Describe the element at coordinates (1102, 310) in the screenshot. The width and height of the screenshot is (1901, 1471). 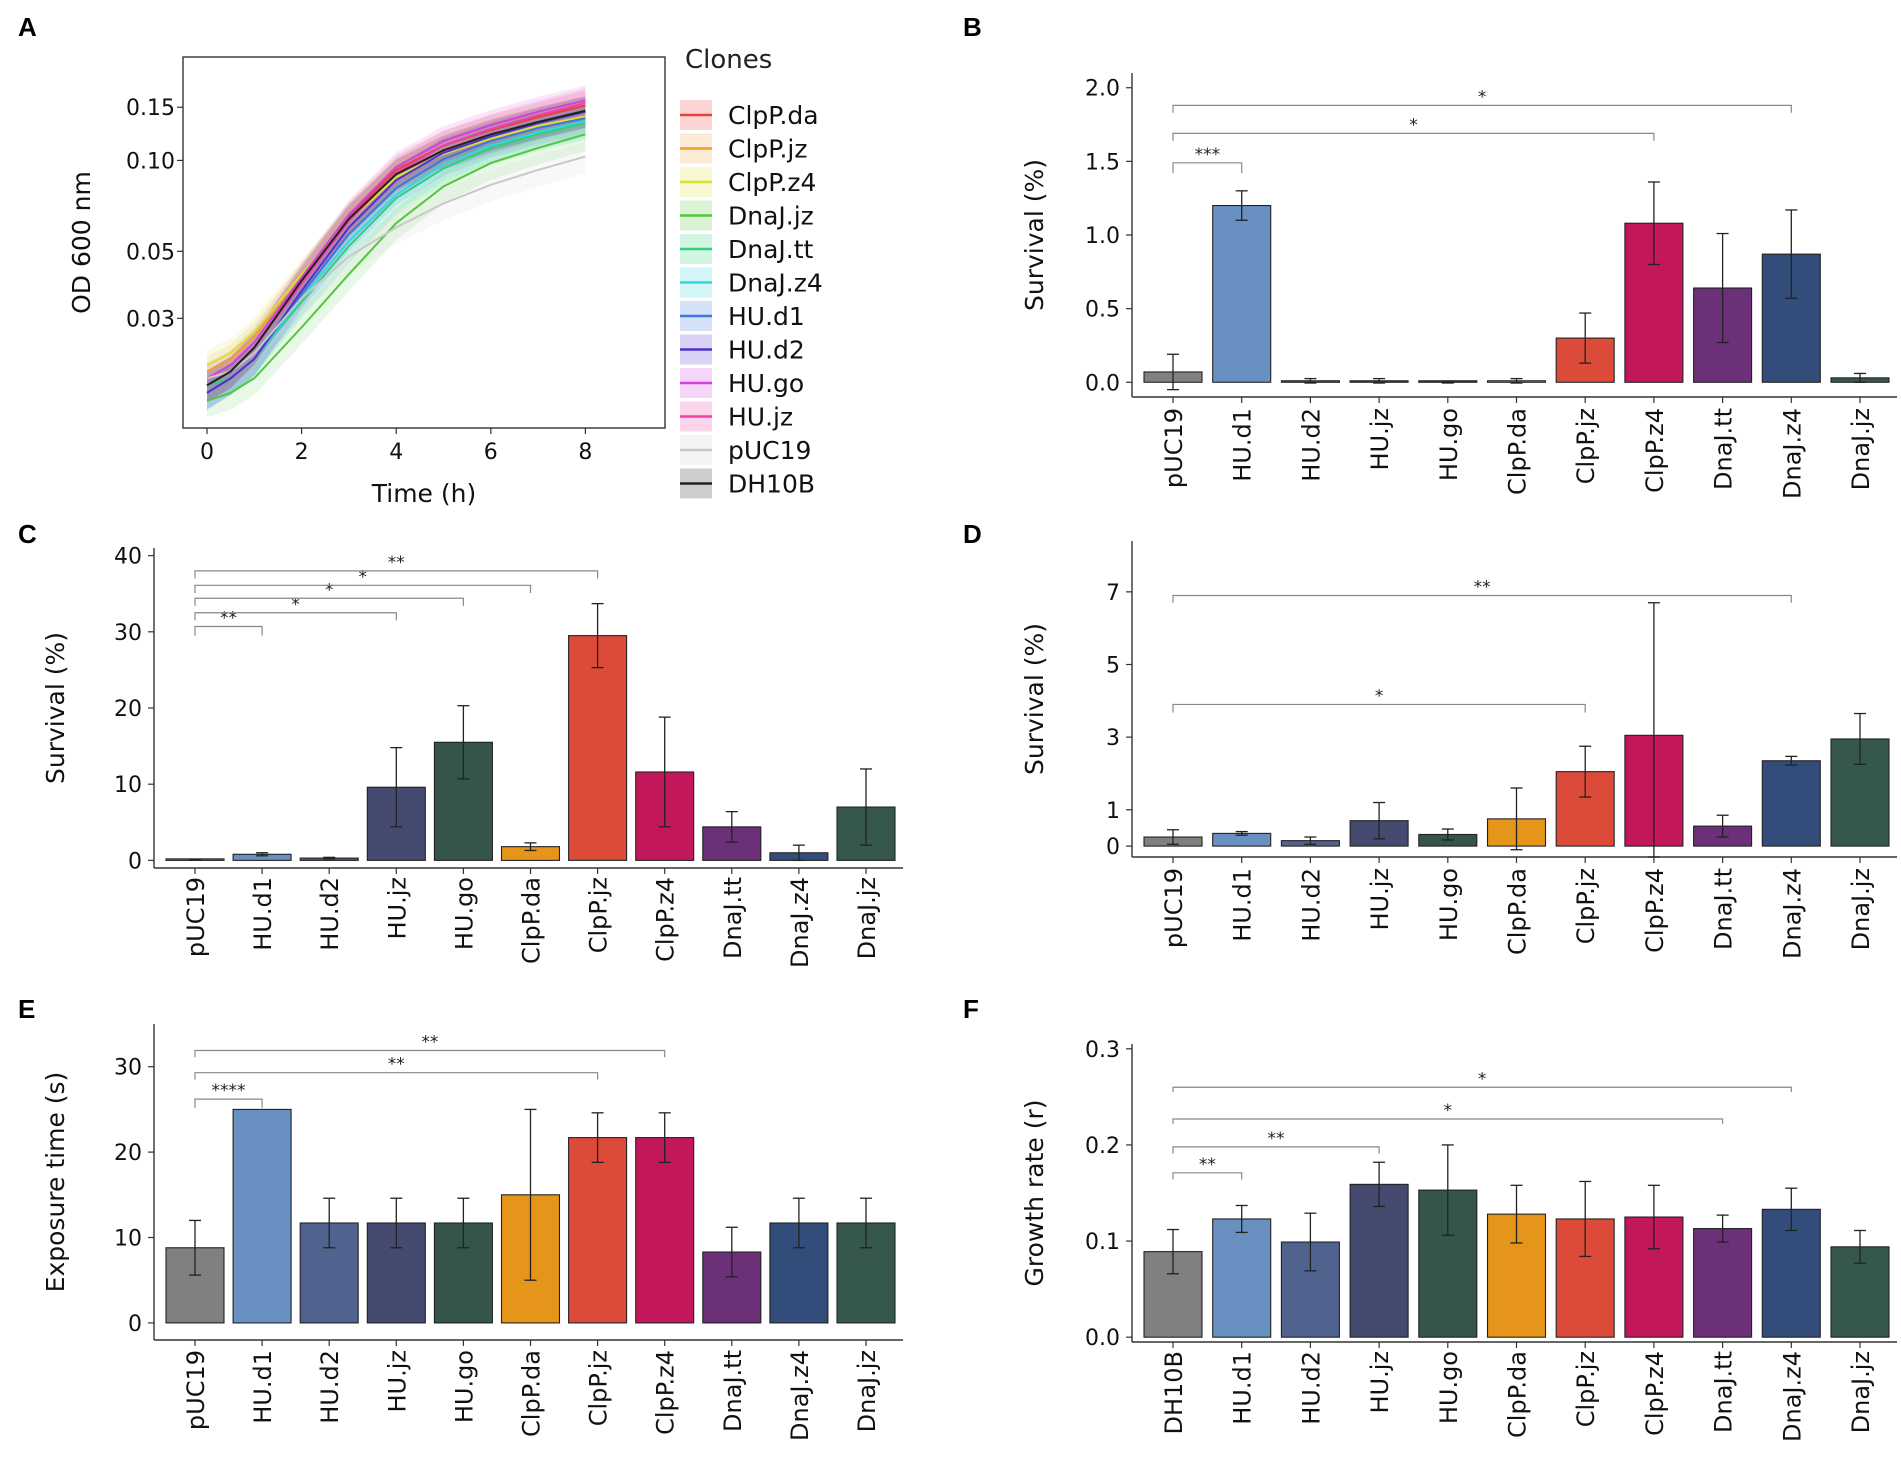
I see `y-tick-label: 0.5` at that location.